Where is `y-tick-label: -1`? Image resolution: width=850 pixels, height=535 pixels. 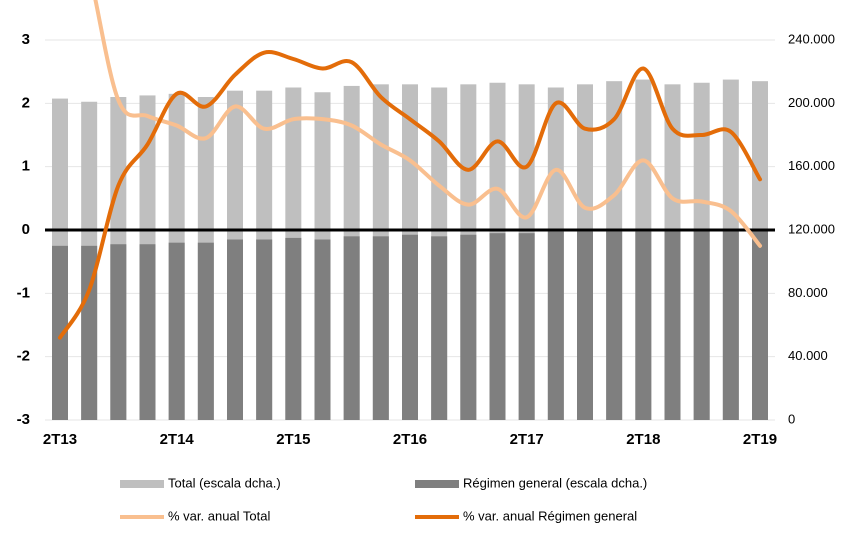
y-tick-label: -1 is located at coordinates (23, 292).